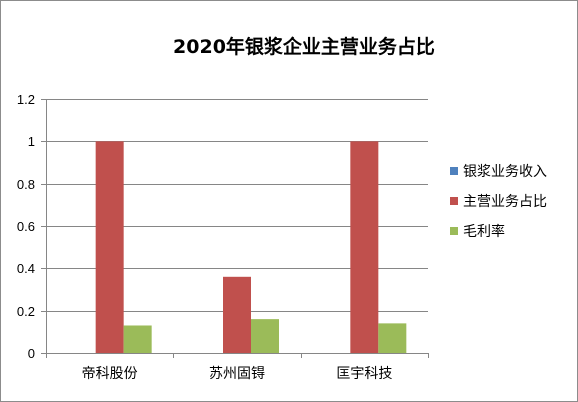 Image resolution: width=578 pixels, height=402 pixels. I want to click on y-tick-label: 0, so click(31, 353).